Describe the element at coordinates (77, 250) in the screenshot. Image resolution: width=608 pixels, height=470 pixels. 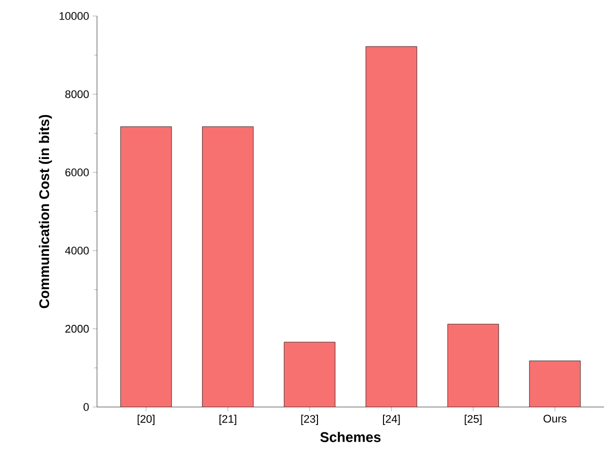
I see `y-tick-label: 4000` at that location.